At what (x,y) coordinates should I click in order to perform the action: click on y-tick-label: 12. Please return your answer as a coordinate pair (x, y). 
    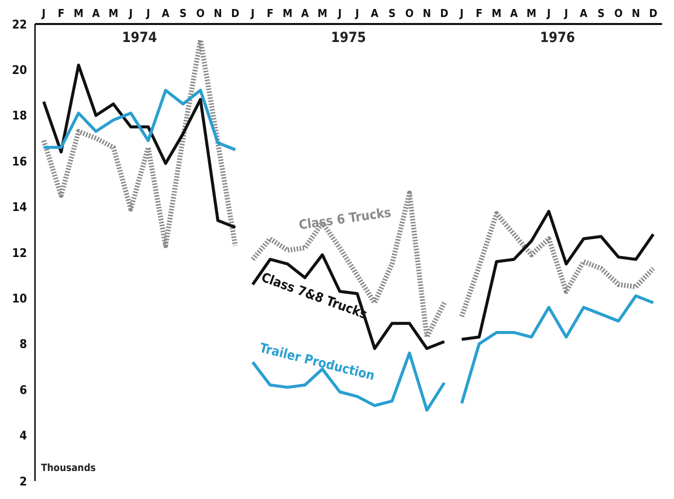
    Looking at the image, I should click on (19, 253).